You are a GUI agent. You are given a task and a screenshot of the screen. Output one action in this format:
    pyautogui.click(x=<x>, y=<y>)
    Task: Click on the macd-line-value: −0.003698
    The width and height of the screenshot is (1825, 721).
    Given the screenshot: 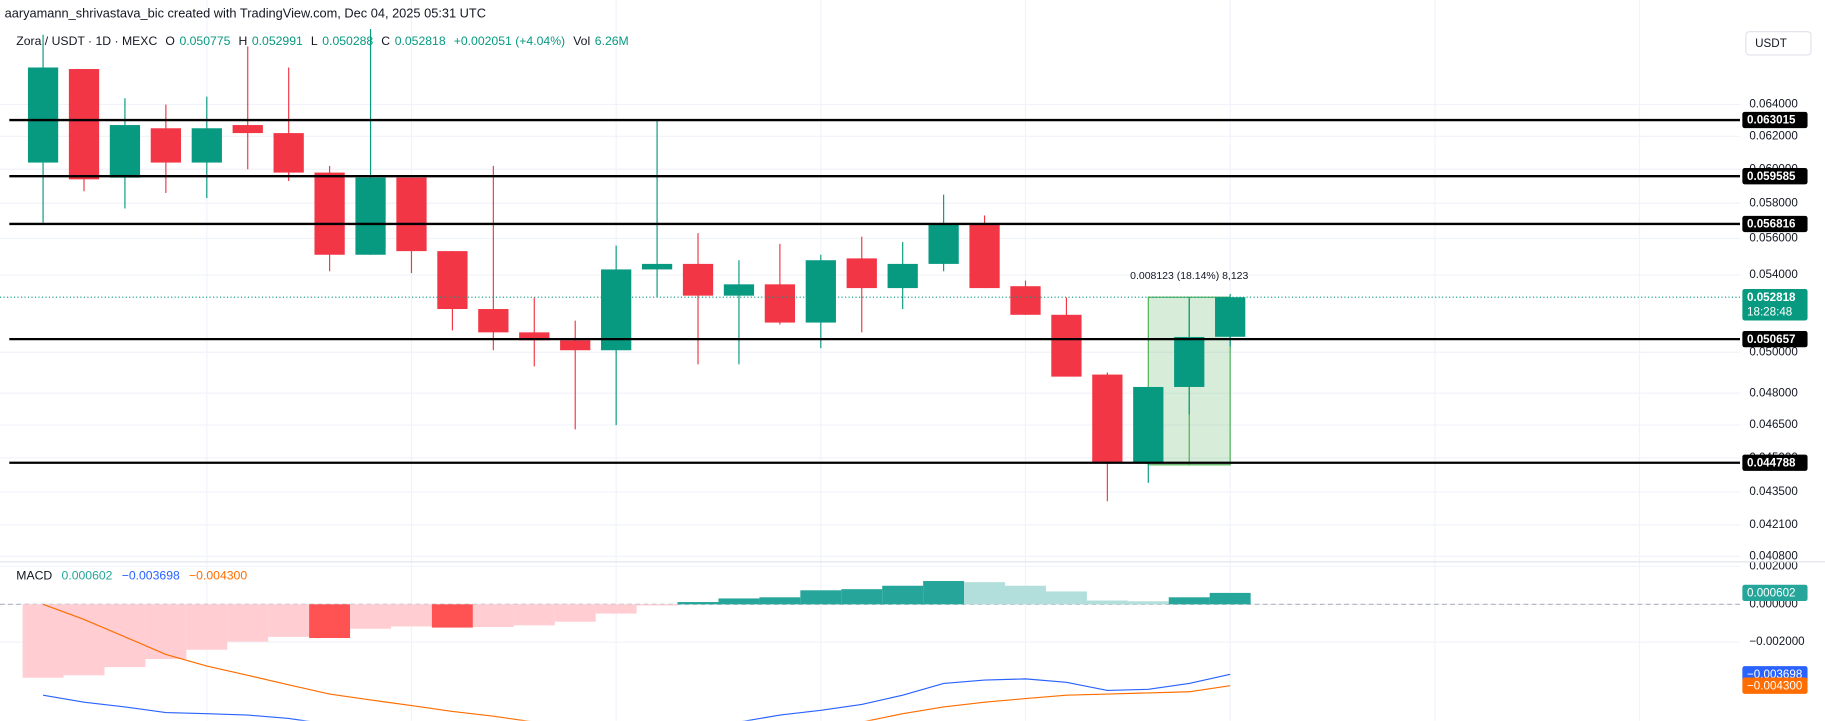 What is the action you would take?
    pyautogui.click(x=151, y=576)
    